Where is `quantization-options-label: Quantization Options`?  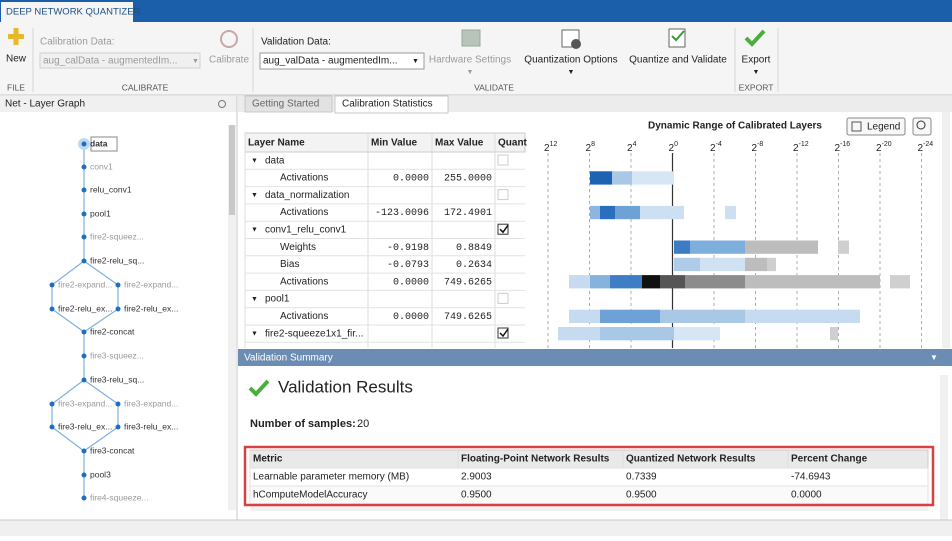
quantization-options-label: Quantization Options is located at coordinates (570, 60).